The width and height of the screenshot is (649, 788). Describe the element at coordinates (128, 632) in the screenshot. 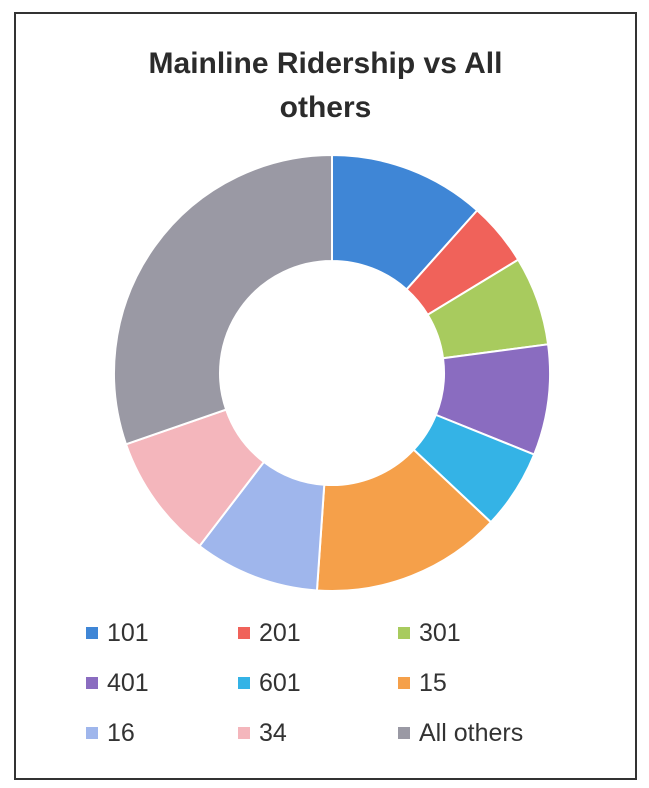

I see `legend-label: 101` at that location.